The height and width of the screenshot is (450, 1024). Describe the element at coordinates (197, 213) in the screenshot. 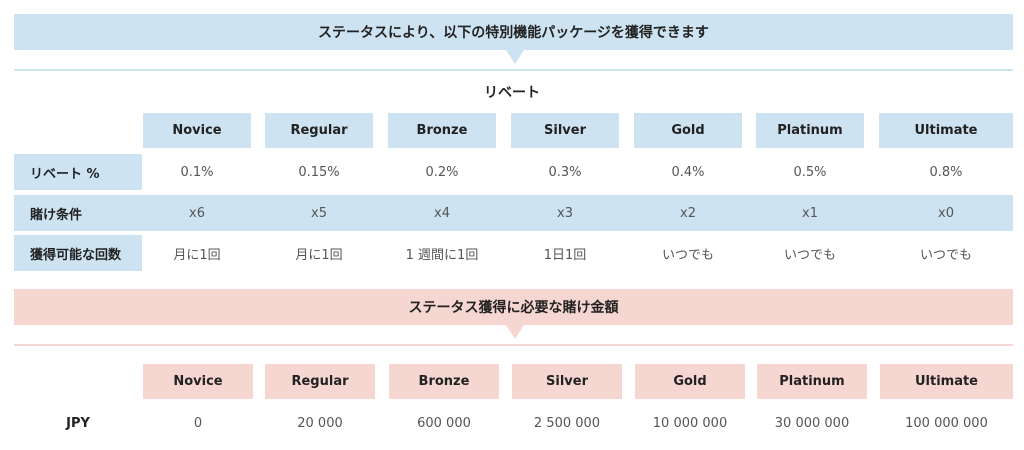

I see `table-cell: x6` at that location.